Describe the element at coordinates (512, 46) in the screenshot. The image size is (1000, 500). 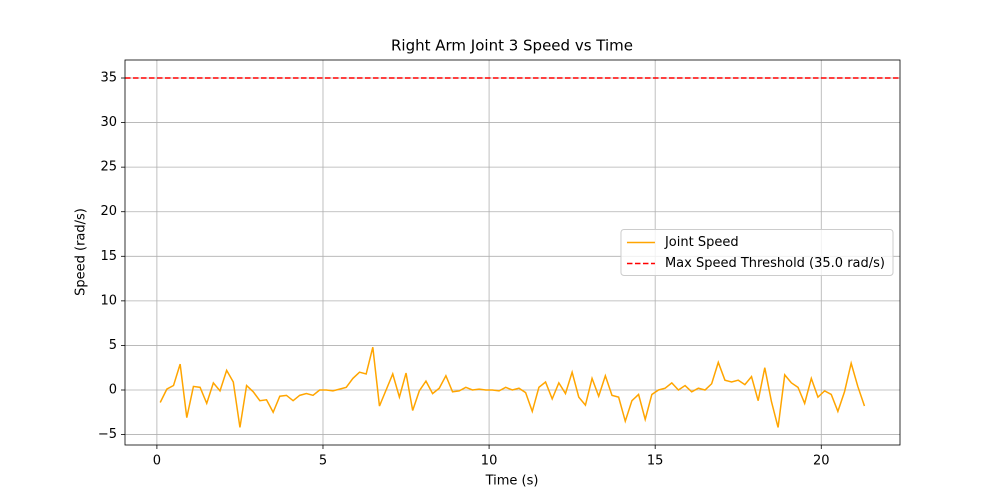
I see `chart-title: Right Arm Joint 3 Speed vs Time` at that location.